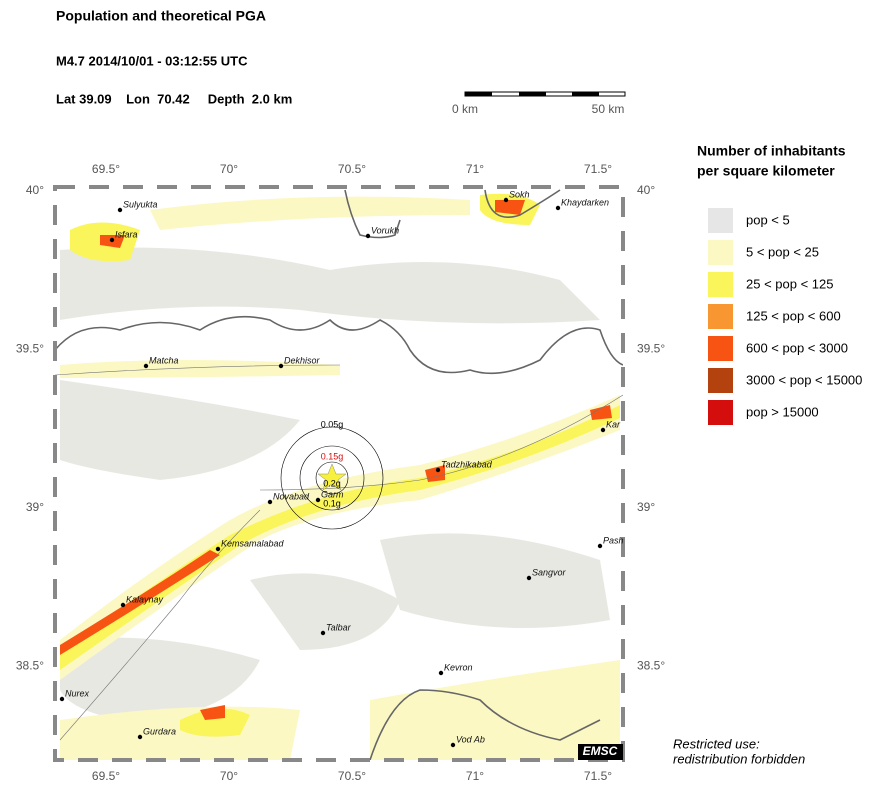  What do you see at coordinates (600, 751) in the screenshot?
I see `credit: EMSC` at bounding box center [600, 751].